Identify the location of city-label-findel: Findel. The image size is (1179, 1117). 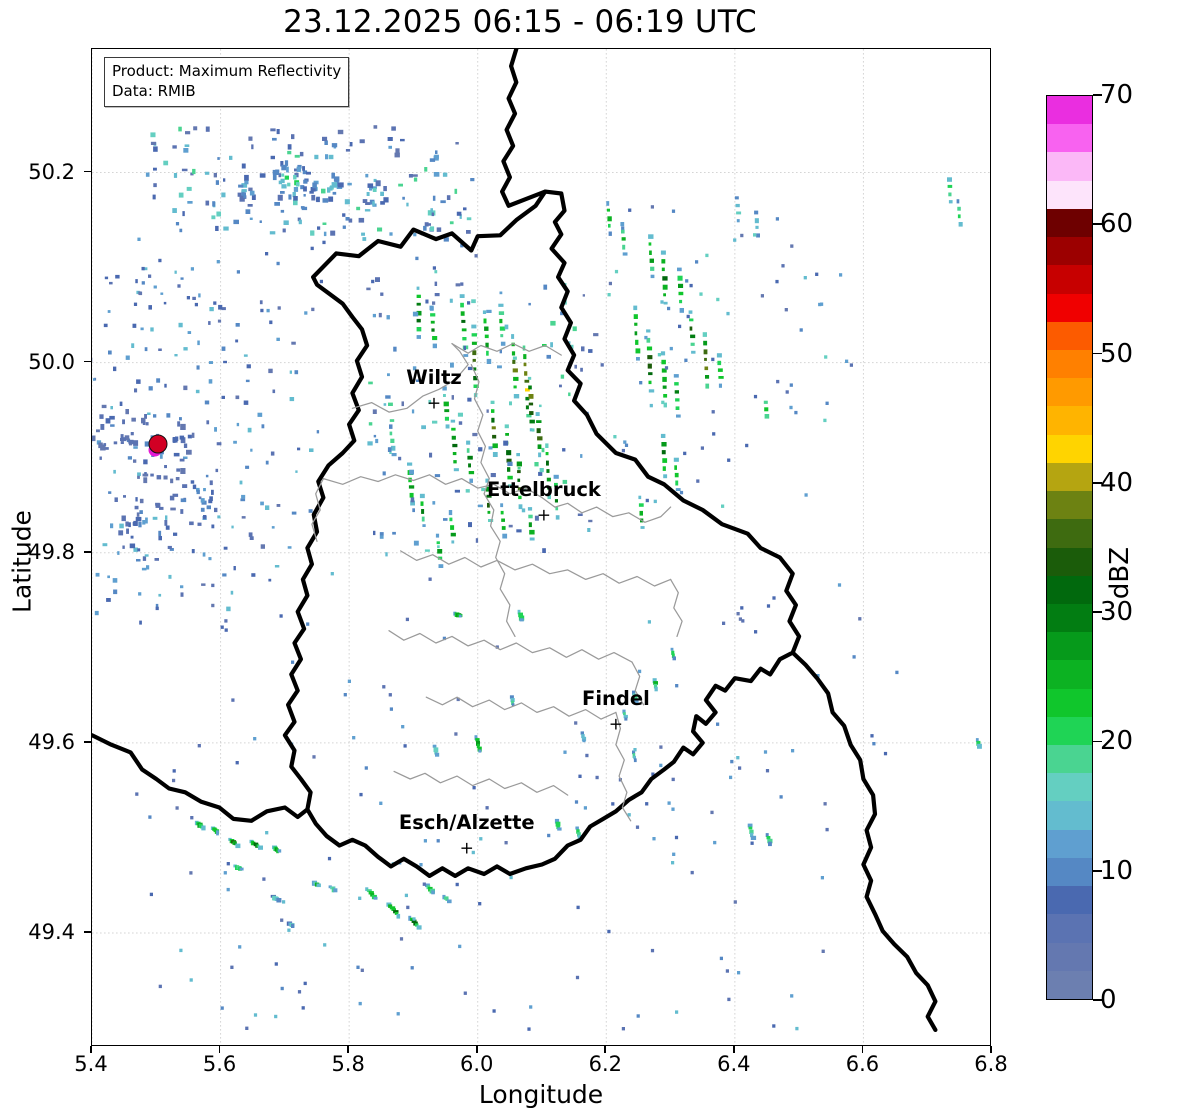
(616, 699).